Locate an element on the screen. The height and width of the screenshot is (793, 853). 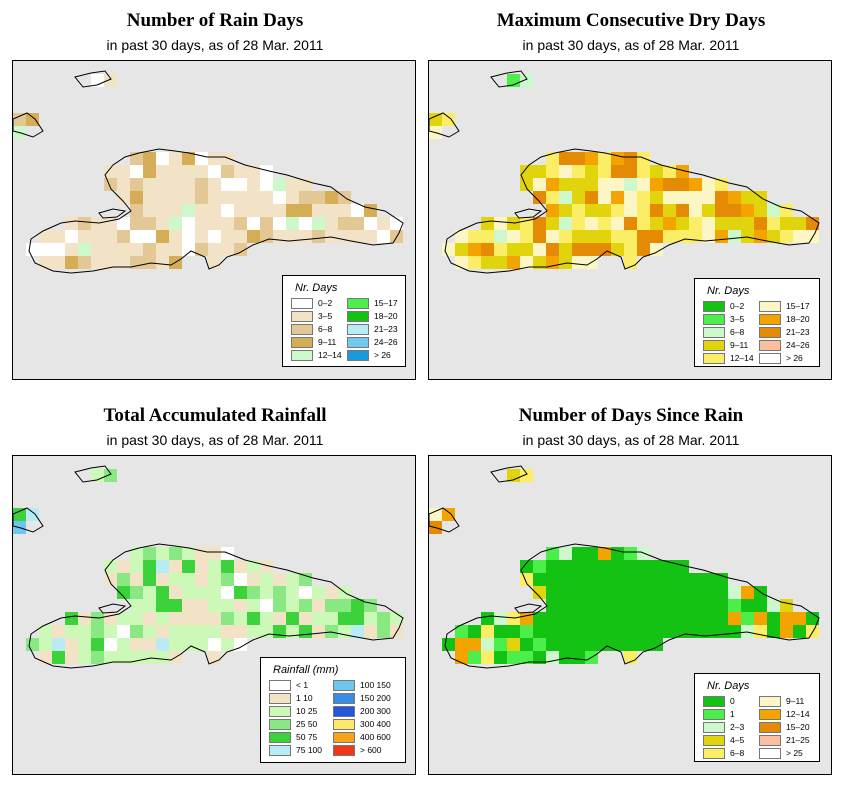
legend-label: 12–14 is located at coordinates (330, 355).